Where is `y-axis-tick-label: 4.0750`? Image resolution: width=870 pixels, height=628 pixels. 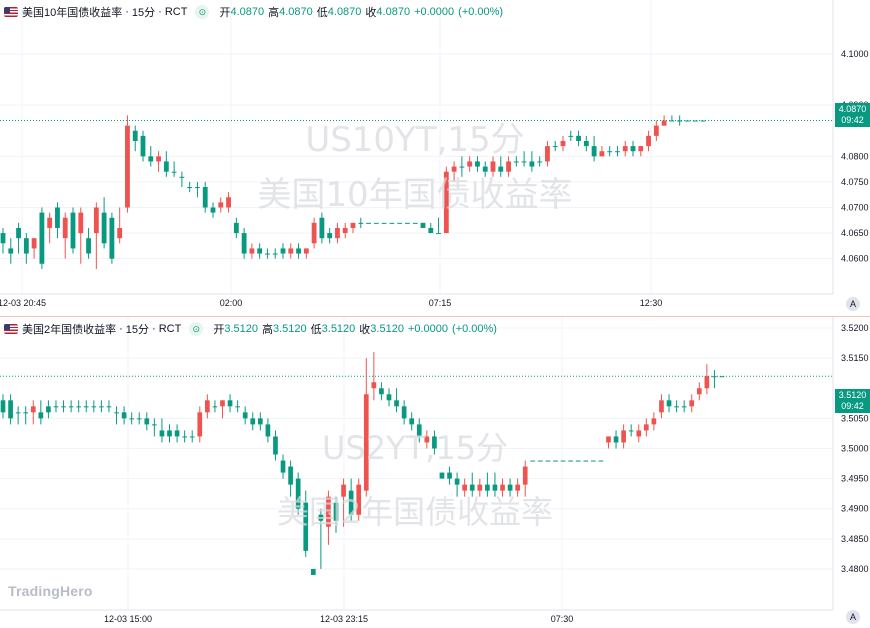 y-axis-tick-label: 4.0750 is located at coordinates (855, 182).